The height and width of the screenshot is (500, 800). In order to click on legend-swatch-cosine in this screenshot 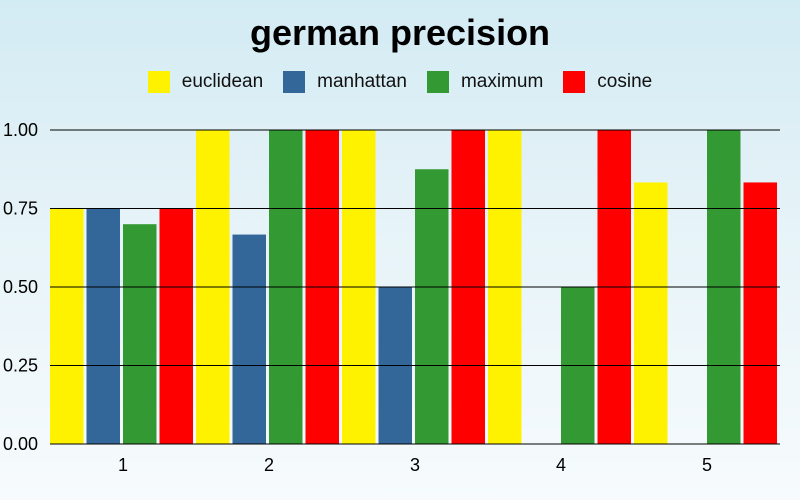, I will do `click(574, 82)`.